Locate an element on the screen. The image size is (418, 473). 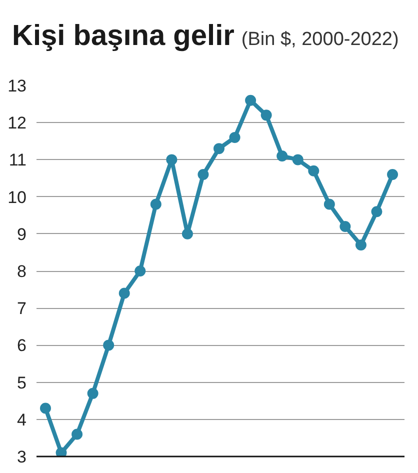
y-tick-label: 6 is located at coordinates (22, 346).